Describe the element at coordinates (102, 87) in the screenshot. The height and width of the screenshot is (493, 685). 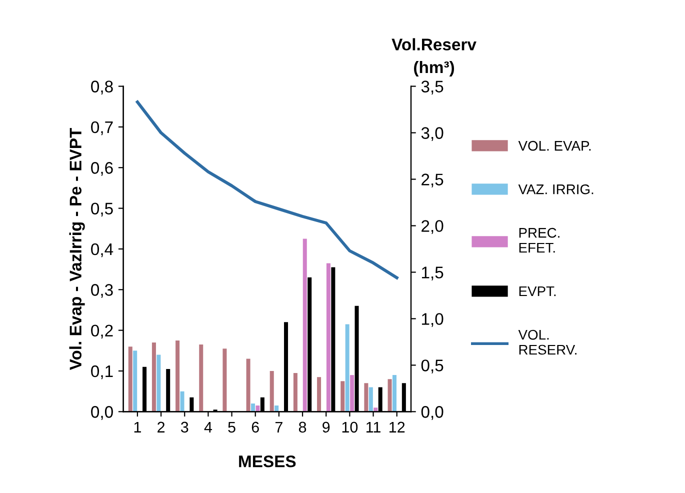
I see `y-tick-label: 0,8` at that location.